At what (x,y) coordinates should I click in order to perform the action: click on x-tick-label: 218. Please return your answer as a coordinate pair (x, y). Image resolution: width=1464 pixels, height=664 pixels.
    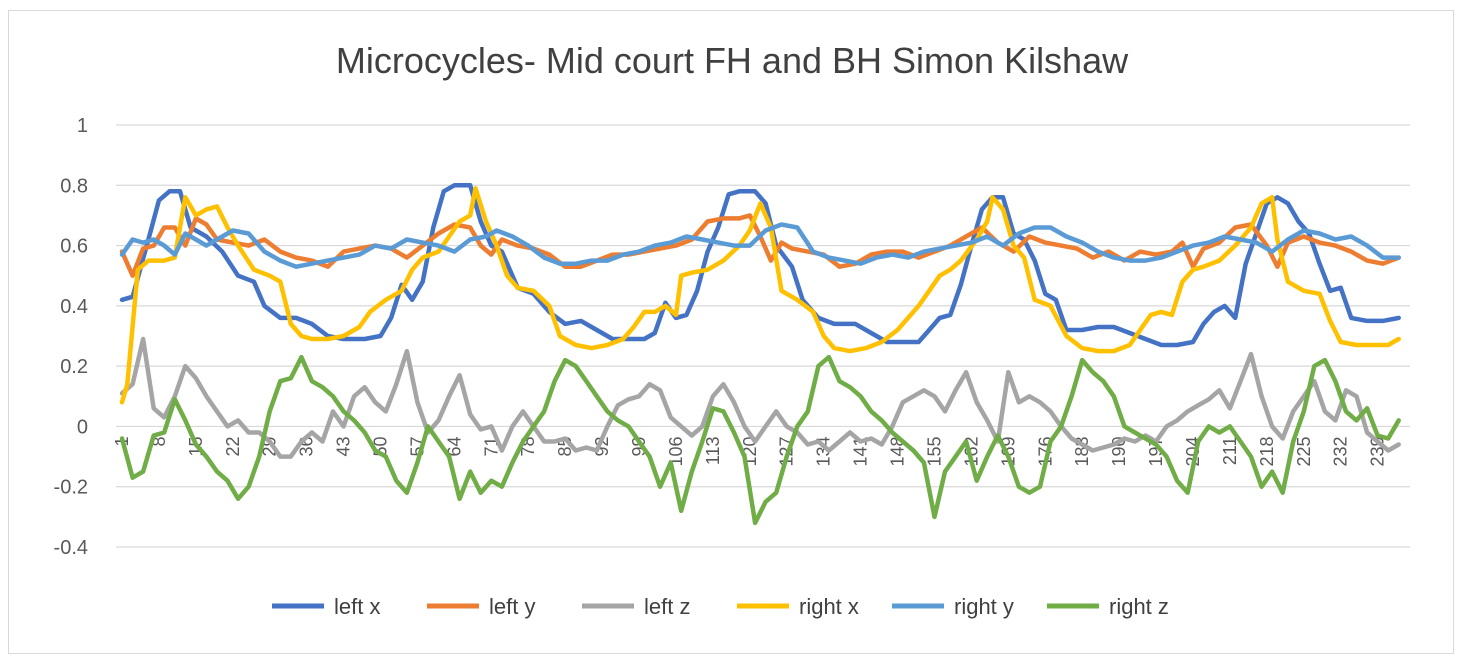
    Looking at the image, I should click on (1267, 451).